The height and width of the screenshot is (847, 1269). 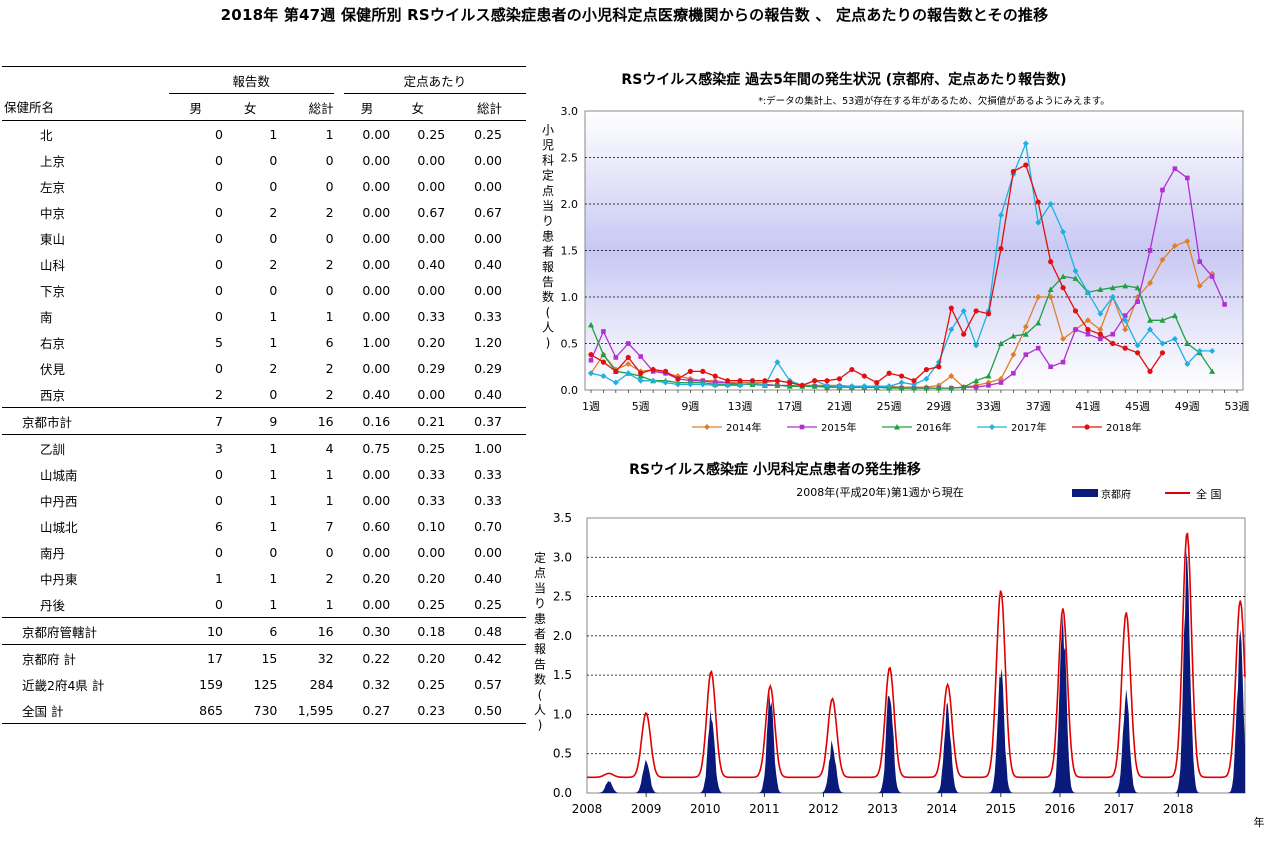 I want to click on row-value: 0.10, so click(x=431, y=526).